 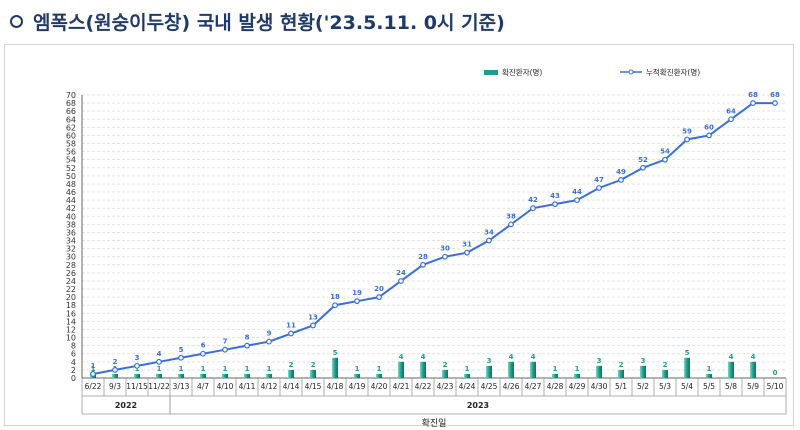 I want to click on line-data-label: 4, so click(x=159, y=354).